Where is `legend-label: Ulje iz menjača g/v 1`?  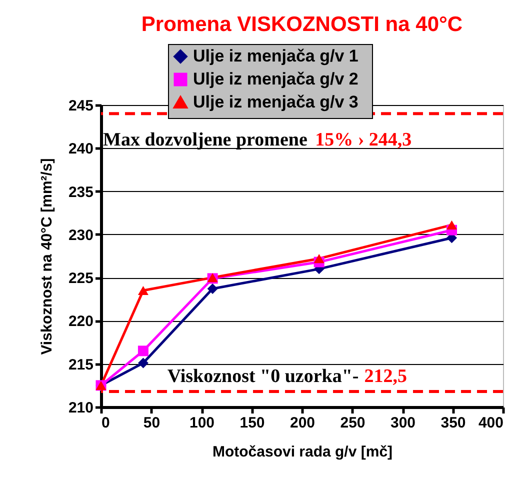
legend-label: Ulje iz menjača g/v 1 is located at coordinates (275, 56).